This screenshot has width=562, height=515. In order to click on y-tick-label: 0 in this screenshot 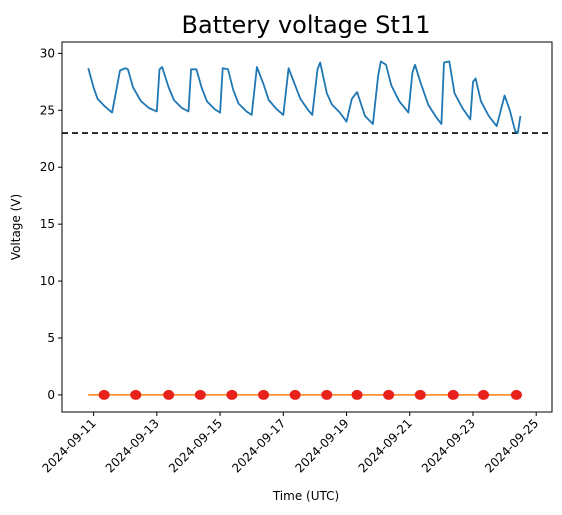, I will do `click(51, 395)`.